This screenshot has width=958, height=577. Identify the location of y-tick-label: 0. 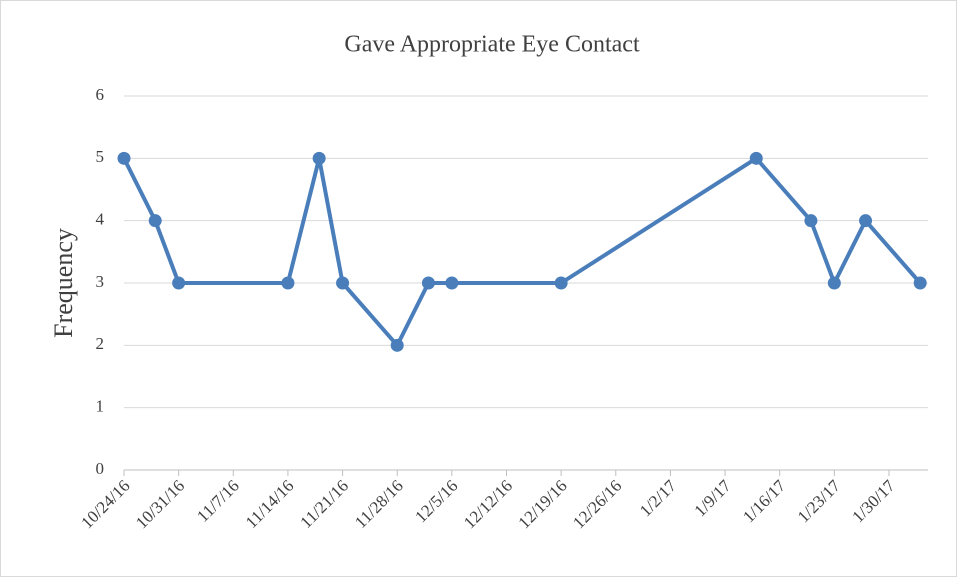
(100, 468).